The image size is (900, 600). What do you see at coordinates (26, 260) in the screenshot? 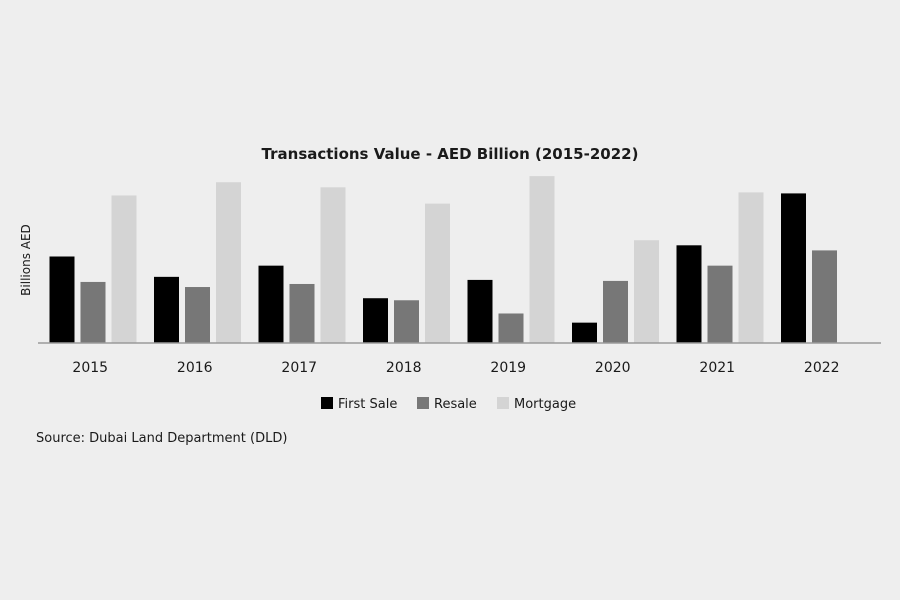
I see `y-axis-label: Billions AED` at bounding box center [26, 260].